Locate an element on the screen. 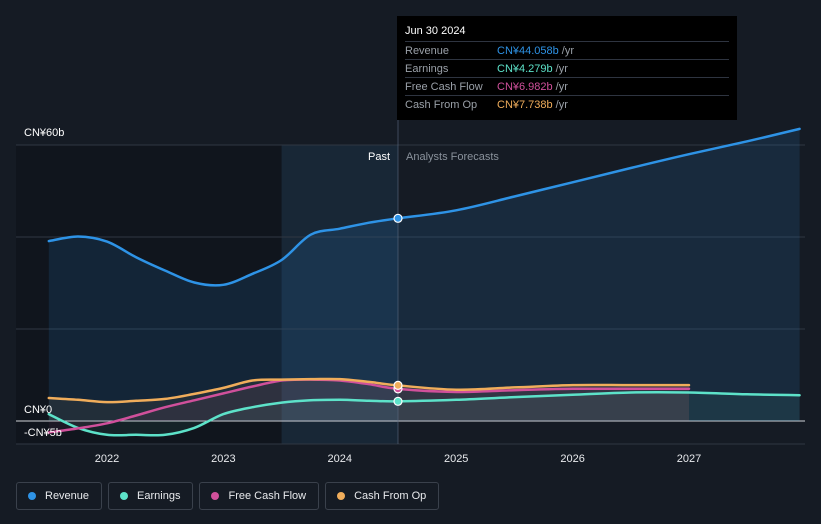 Image resolution: width=821 pixels, height=524 pixels. tooltip-row-revenue: Revenue CN¥44.058b /yr is located at coordinates (567, 50).